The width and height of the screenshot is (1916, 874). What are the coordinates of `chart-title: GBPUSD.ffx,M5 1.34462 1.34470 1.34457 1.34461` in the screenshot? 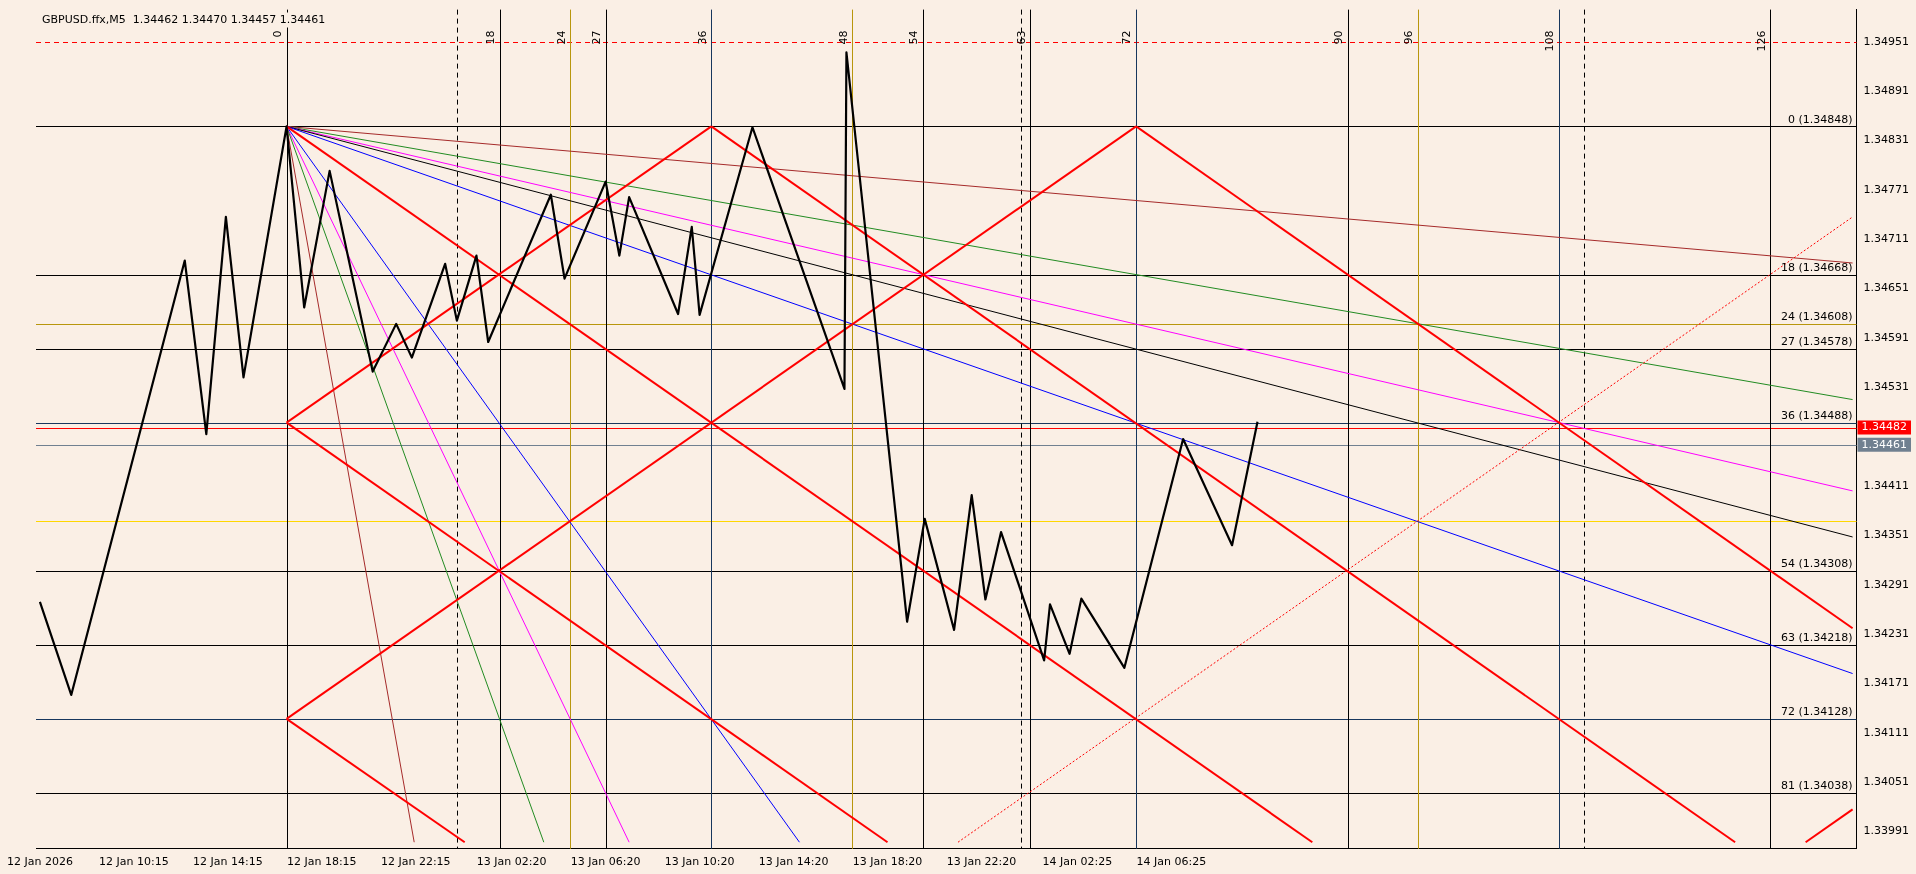 It's located at (184, 19).